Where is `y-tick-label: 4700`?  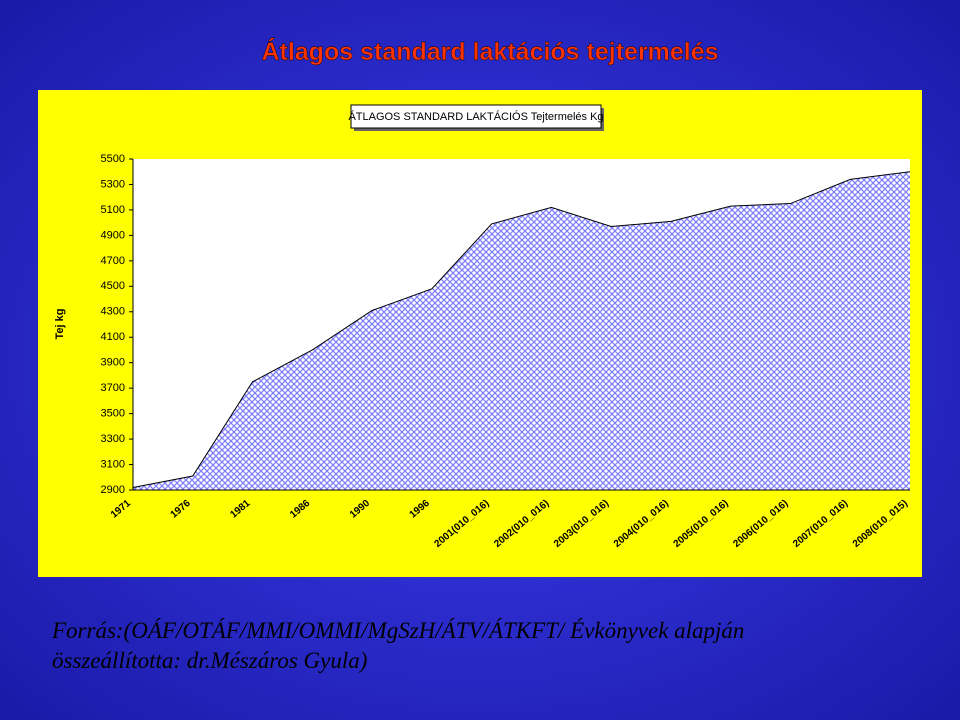 y-tick-label: 4700 is located at coordinates (113, 261).